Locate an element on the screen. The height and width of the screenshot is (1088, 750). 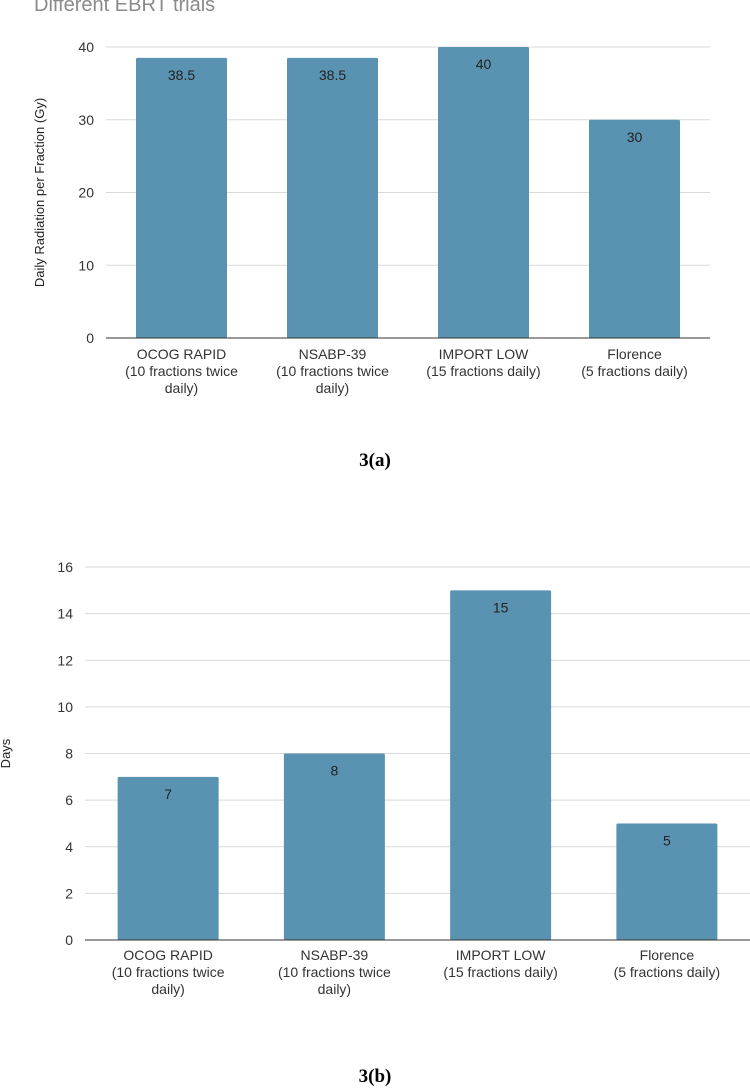
chart-b-category-label: NSABP-39 is located at coordinates (335, 955).